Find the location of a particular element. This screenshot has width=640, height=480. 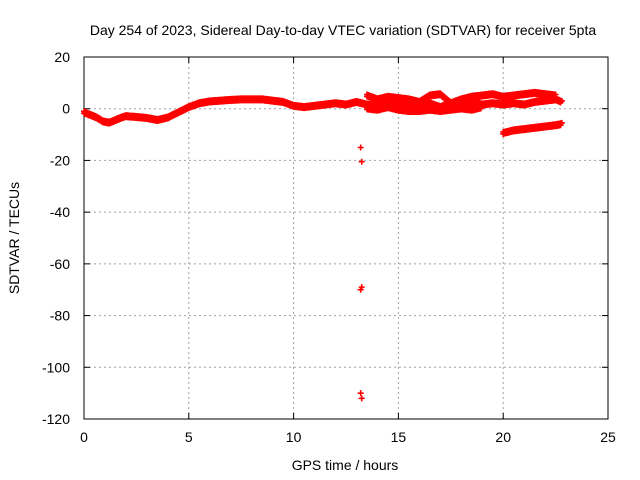

x-tick-label: 25 is located at coordinates (608, 437).